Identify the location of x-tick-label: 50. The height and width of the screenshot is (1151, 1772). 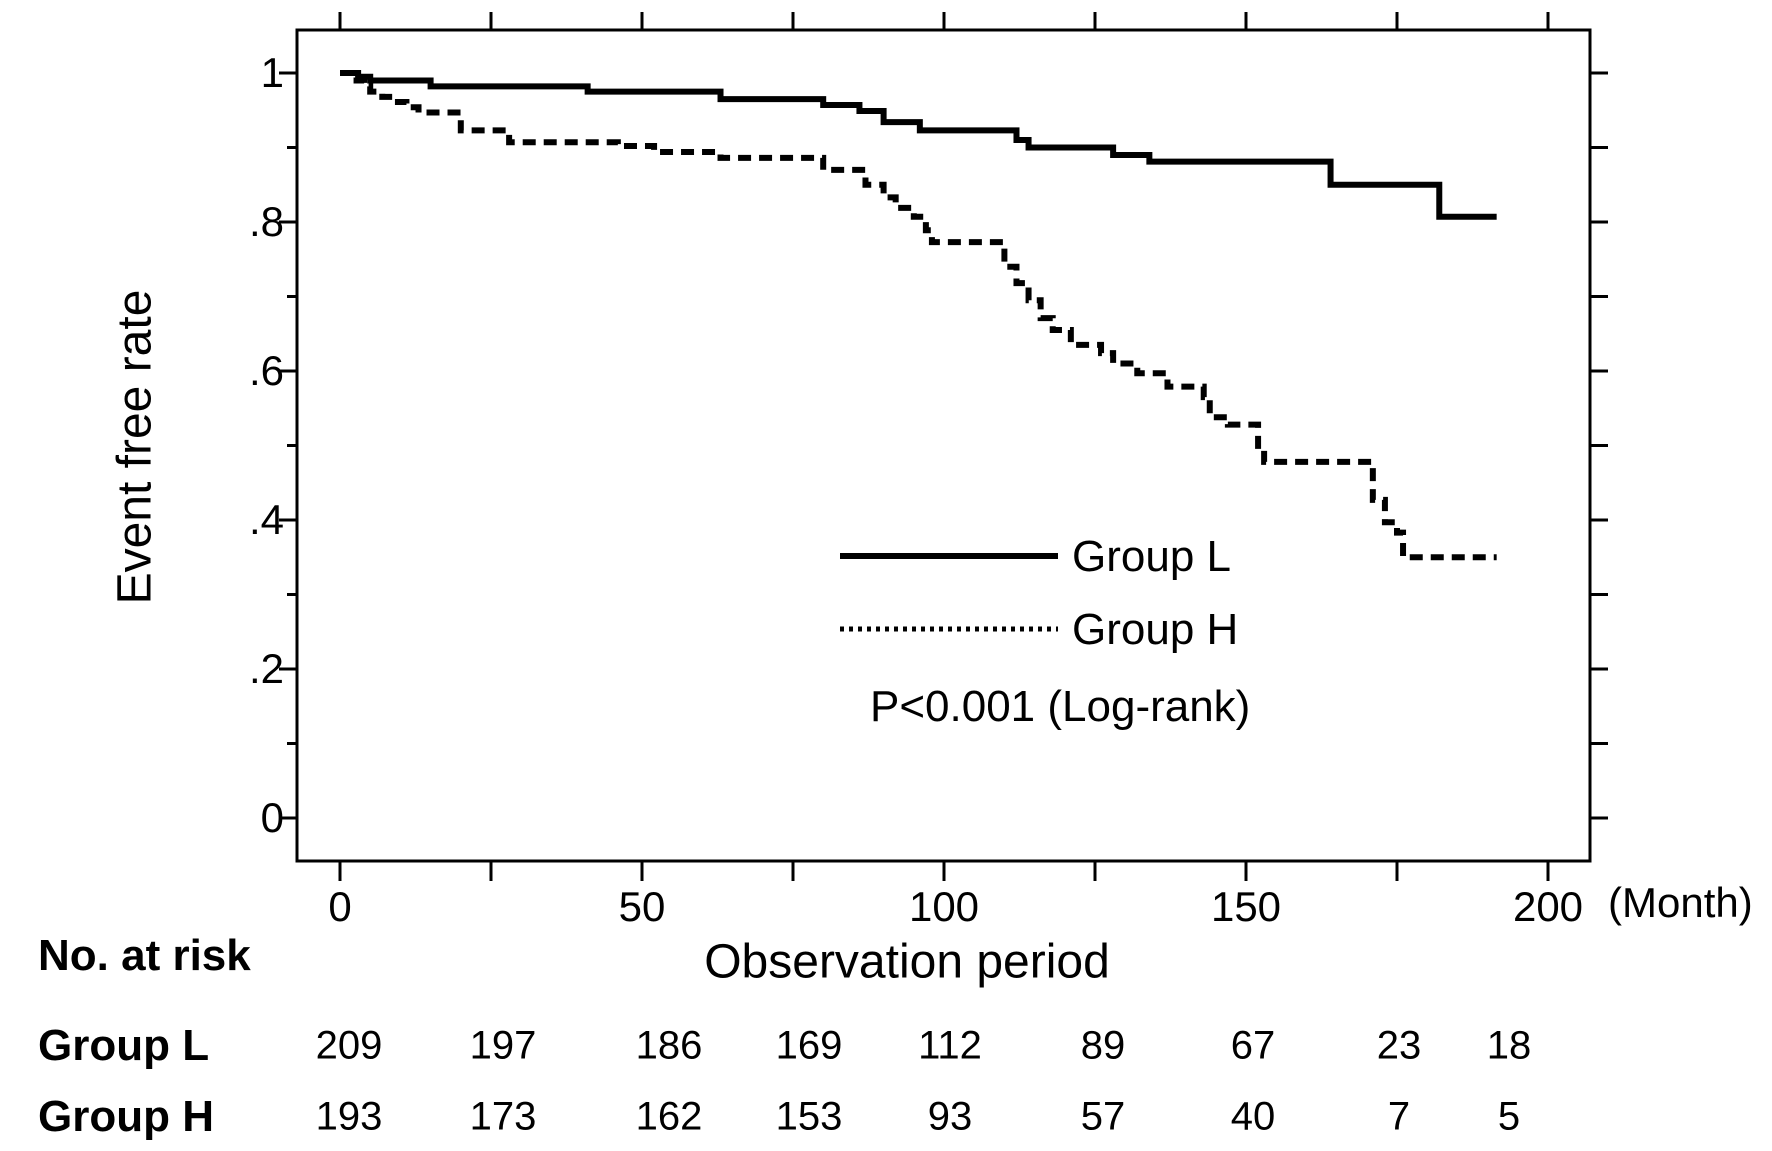
(642, 906).